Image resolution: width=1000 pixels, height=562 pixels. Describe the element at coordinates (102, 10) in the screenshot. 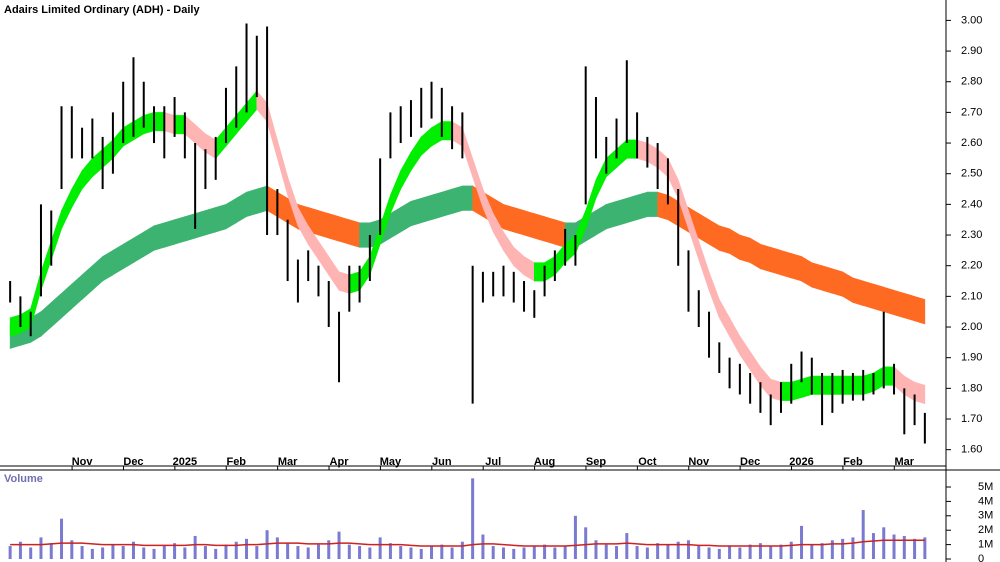

I see `chart-title: Adairs Limited Ordinary (ADH) - Daily` at that location.